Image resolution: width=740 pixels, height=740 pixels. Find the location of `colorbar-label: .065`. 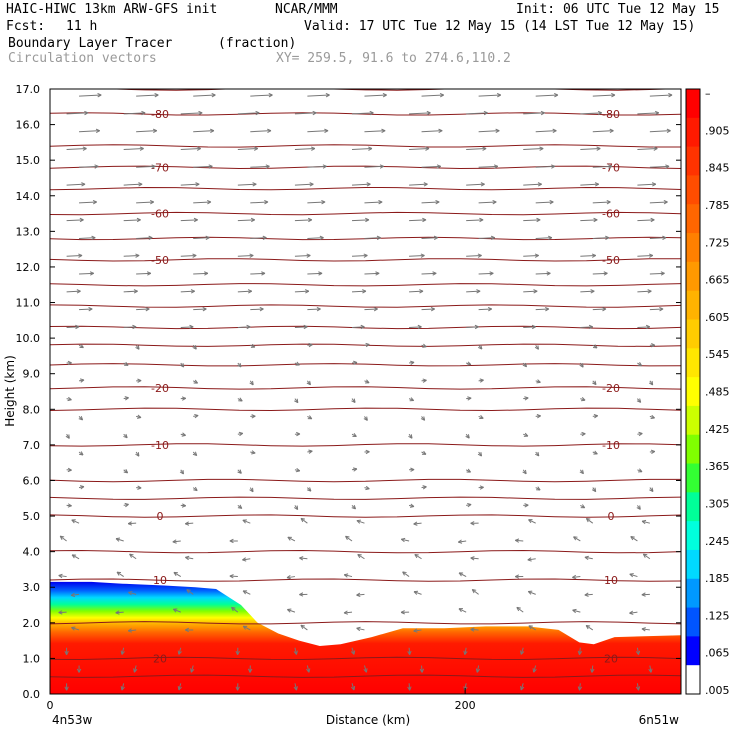

colorbar-label: .065 is located at coordinates (717, 653).